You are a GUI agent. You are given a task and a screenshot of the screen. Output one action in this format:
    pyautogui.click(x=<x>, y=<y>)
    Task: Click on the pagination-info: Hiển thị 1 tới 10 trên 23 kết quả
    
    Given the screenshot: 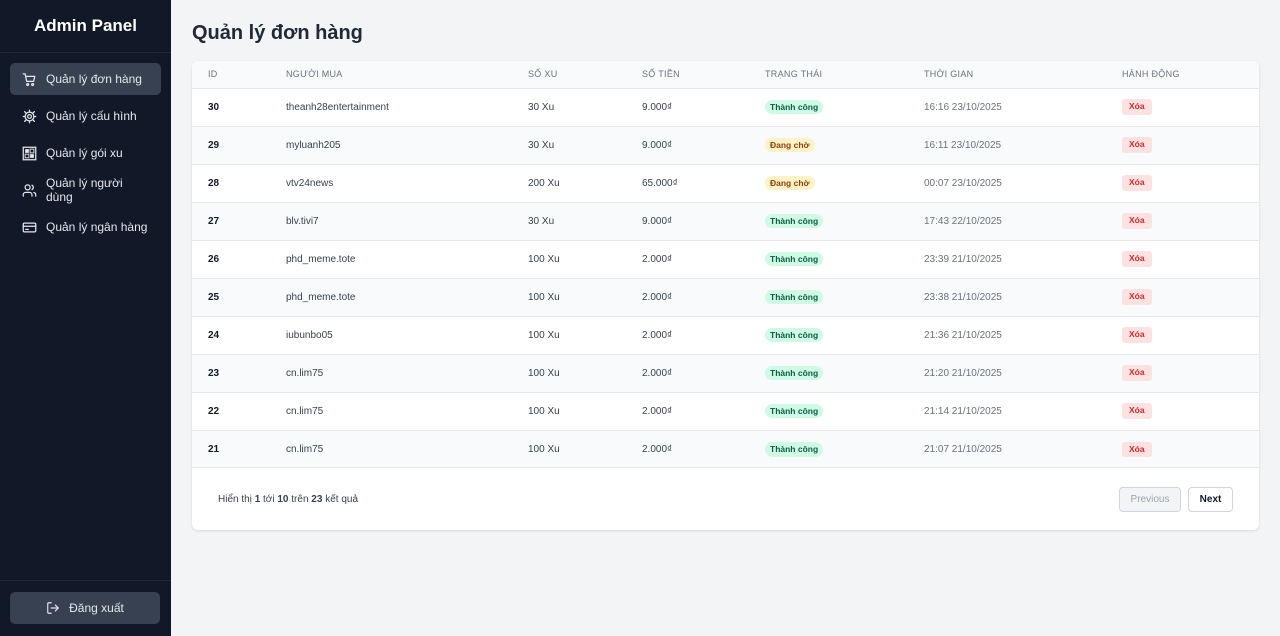 What is the action you would take?
    pyautogui.click(x=288, y=499)
    